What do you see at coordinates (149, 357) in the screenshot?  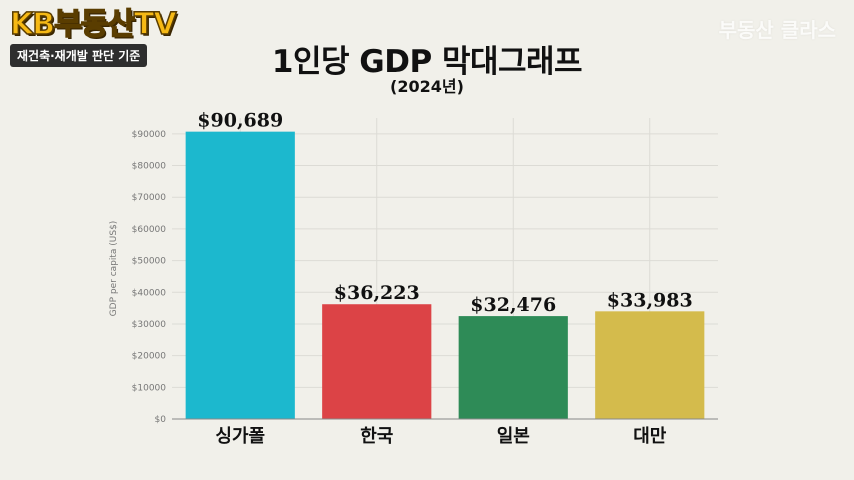 I see `y-tick-label: $20000` at bounding box center [149, 357].